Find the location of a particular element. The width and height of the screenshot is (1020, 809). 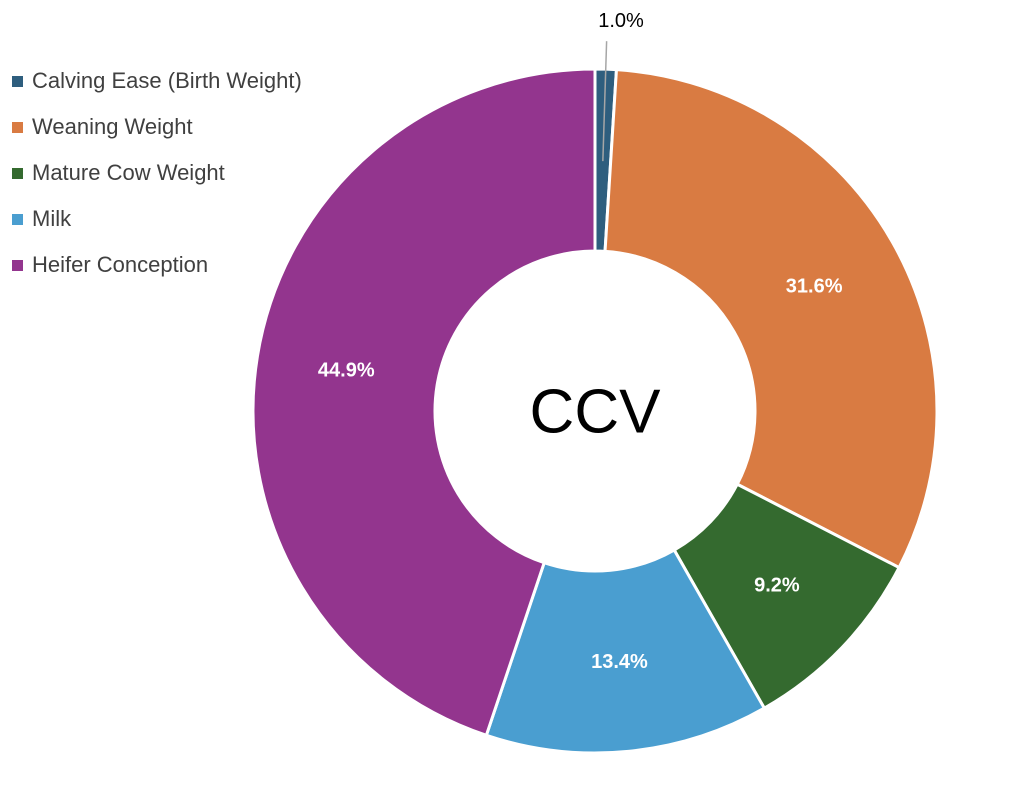

leader-lines is located at coordinates (605, 101).